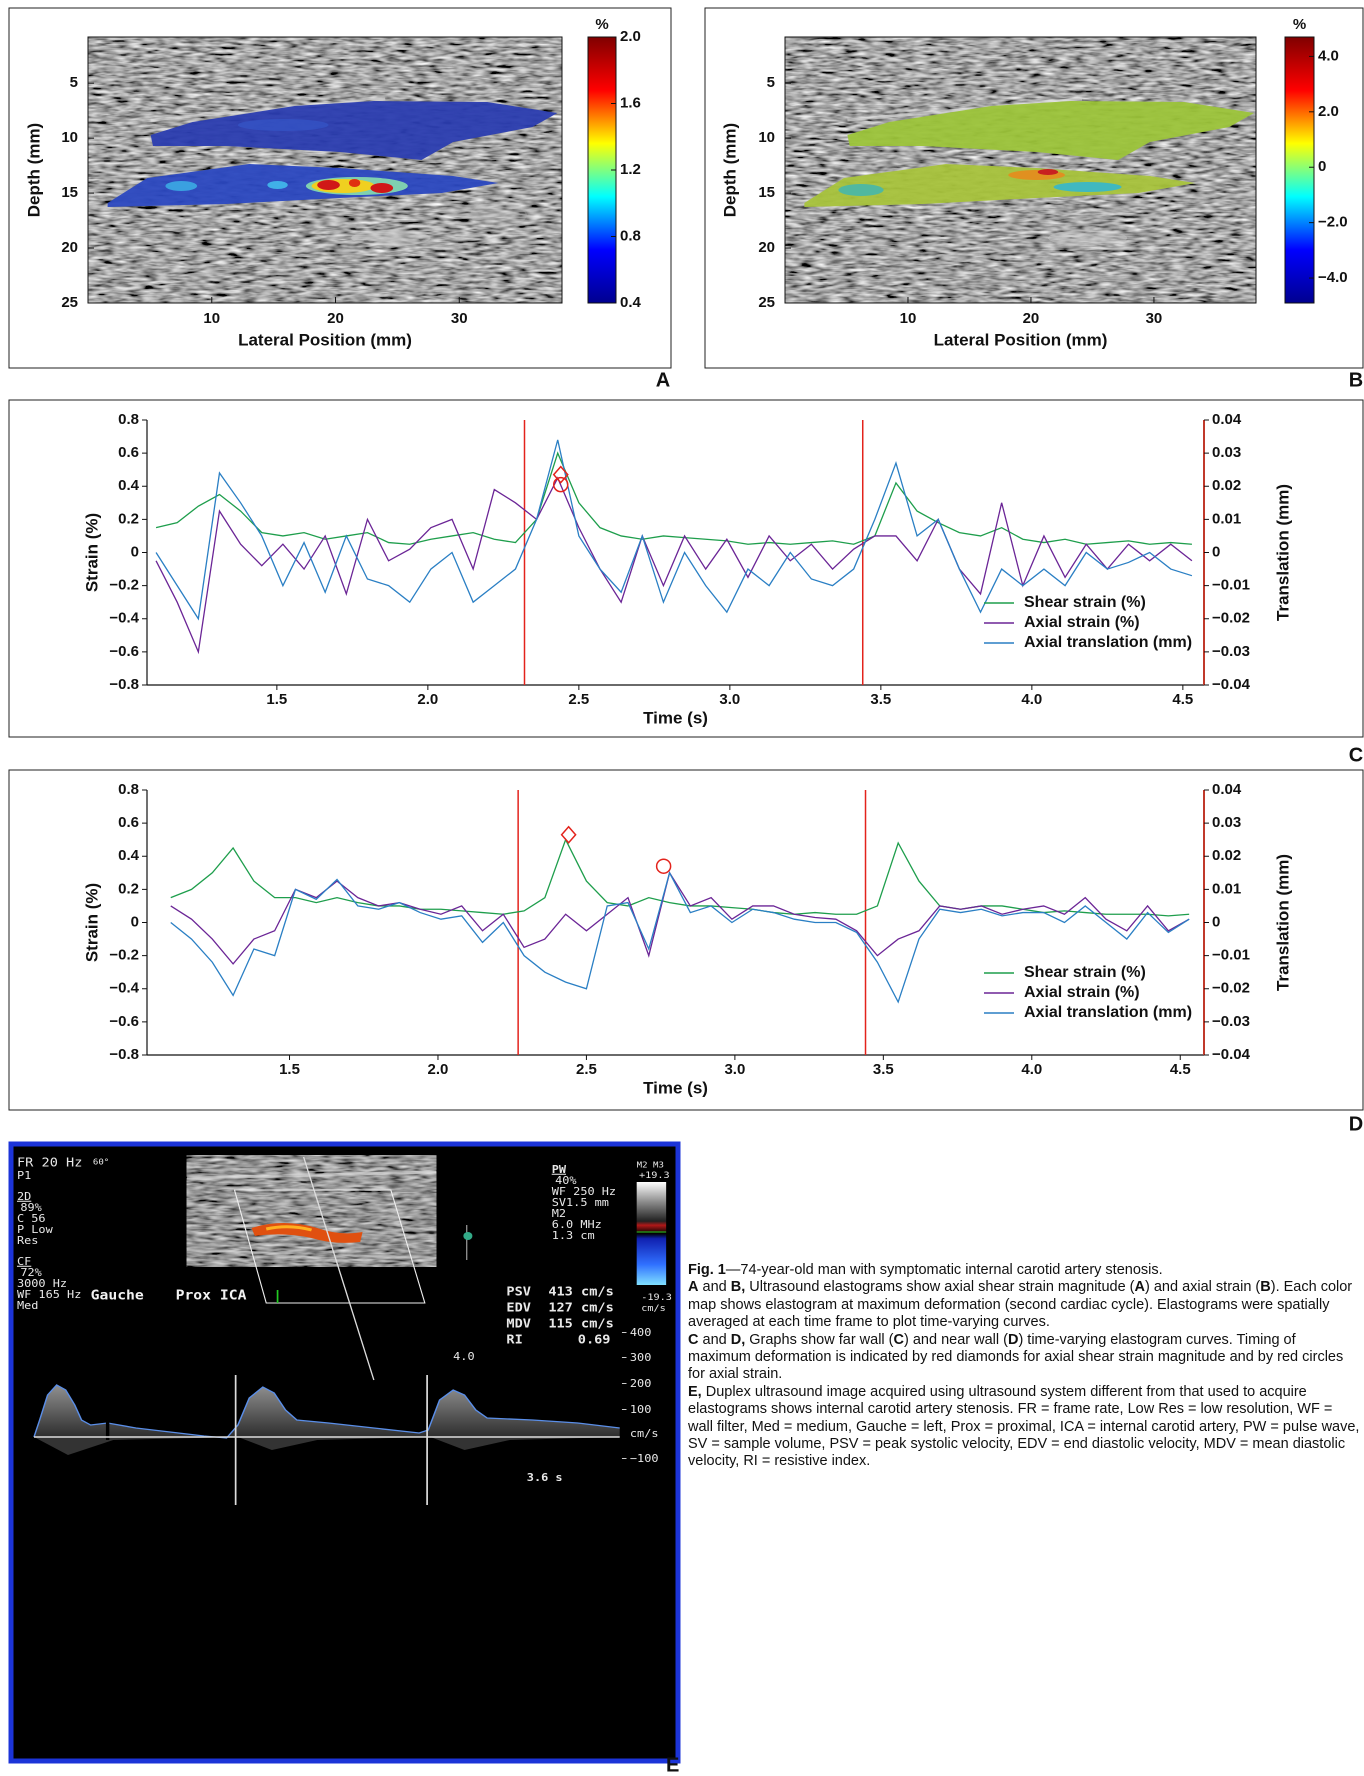  Describe the element at coordinates (644, 1458) in the screenshot. I see `velocity-scale: −100` at that location.